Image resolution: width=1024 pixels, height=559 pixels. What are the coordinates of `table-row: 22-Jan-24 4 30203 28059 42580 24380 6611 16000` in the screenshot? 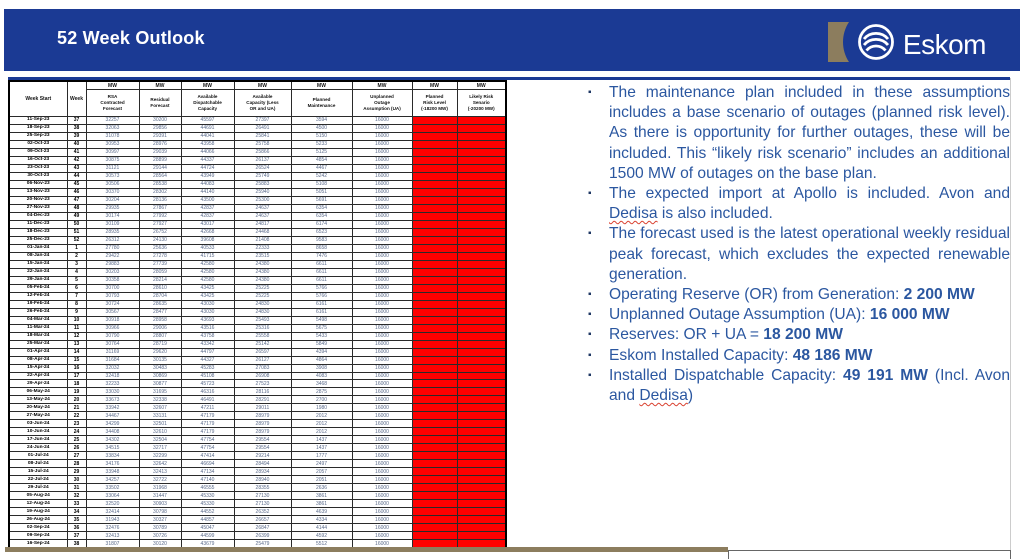 It's located at (257, 272).